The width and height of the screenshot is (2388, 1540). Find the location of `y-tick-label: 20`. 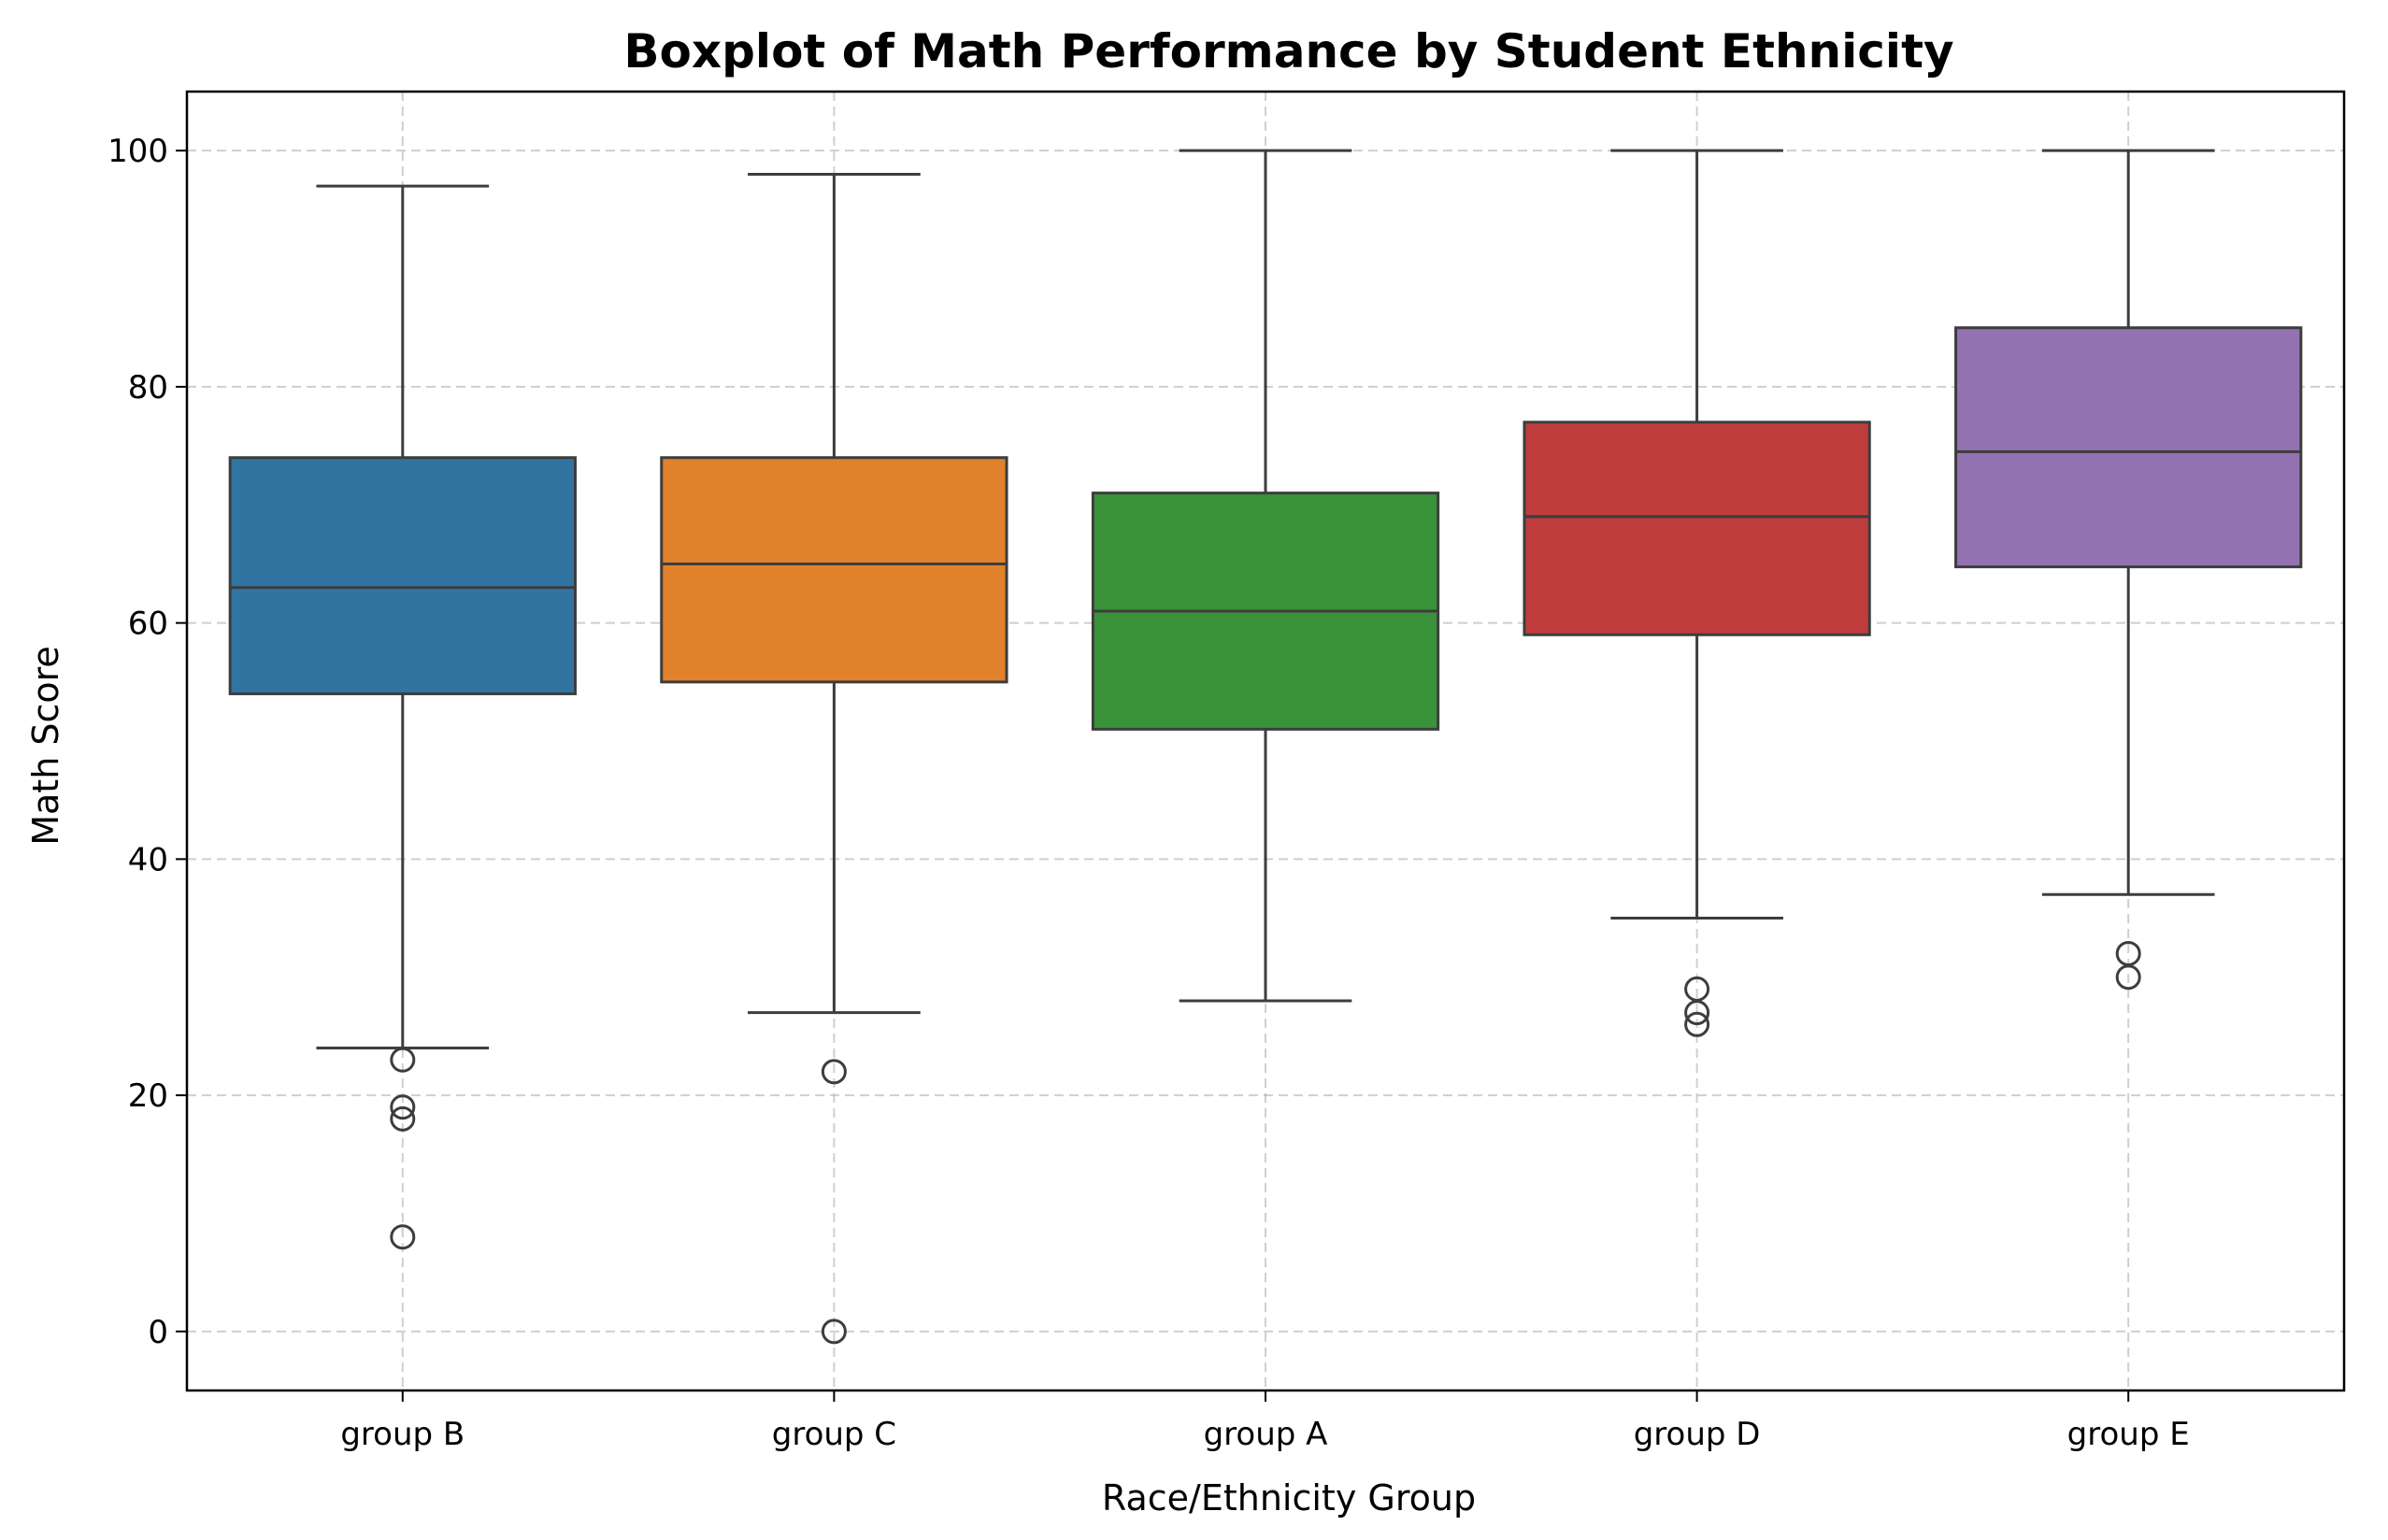

y-tick-label: 20 is located at coordinates (148, 1096).